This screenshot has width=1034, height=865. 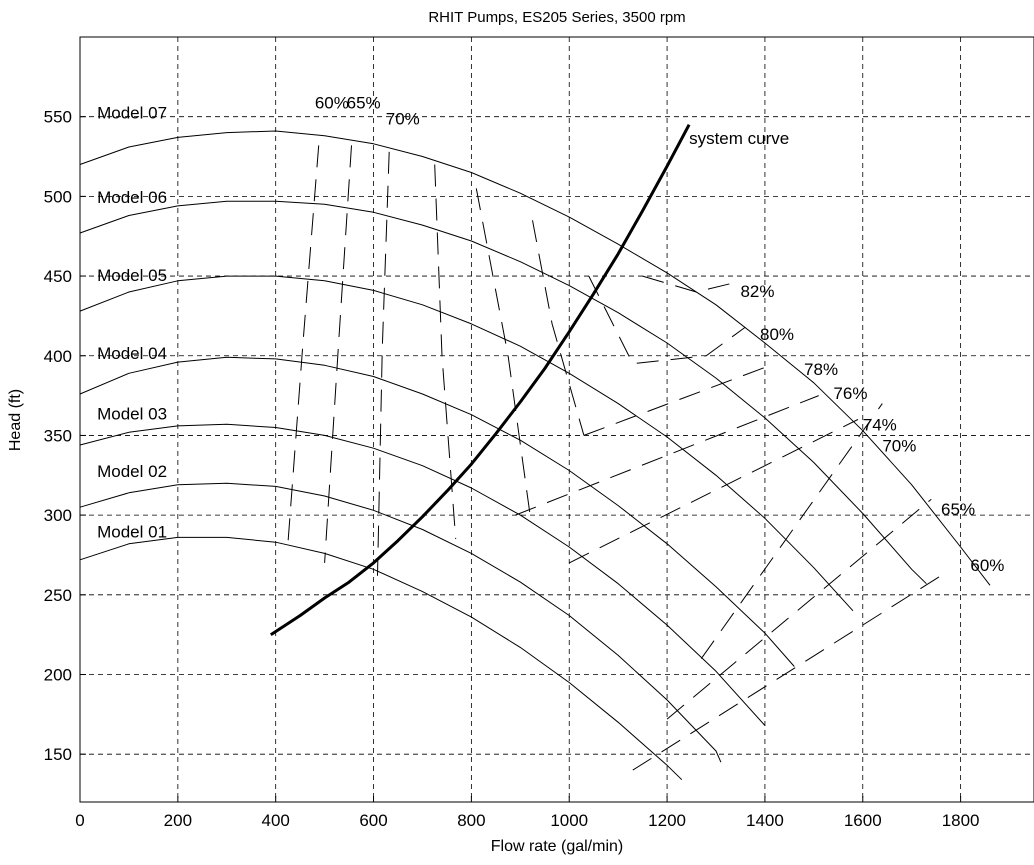 I want to click on x-tick-label: 0, so click(x=79, y=820).